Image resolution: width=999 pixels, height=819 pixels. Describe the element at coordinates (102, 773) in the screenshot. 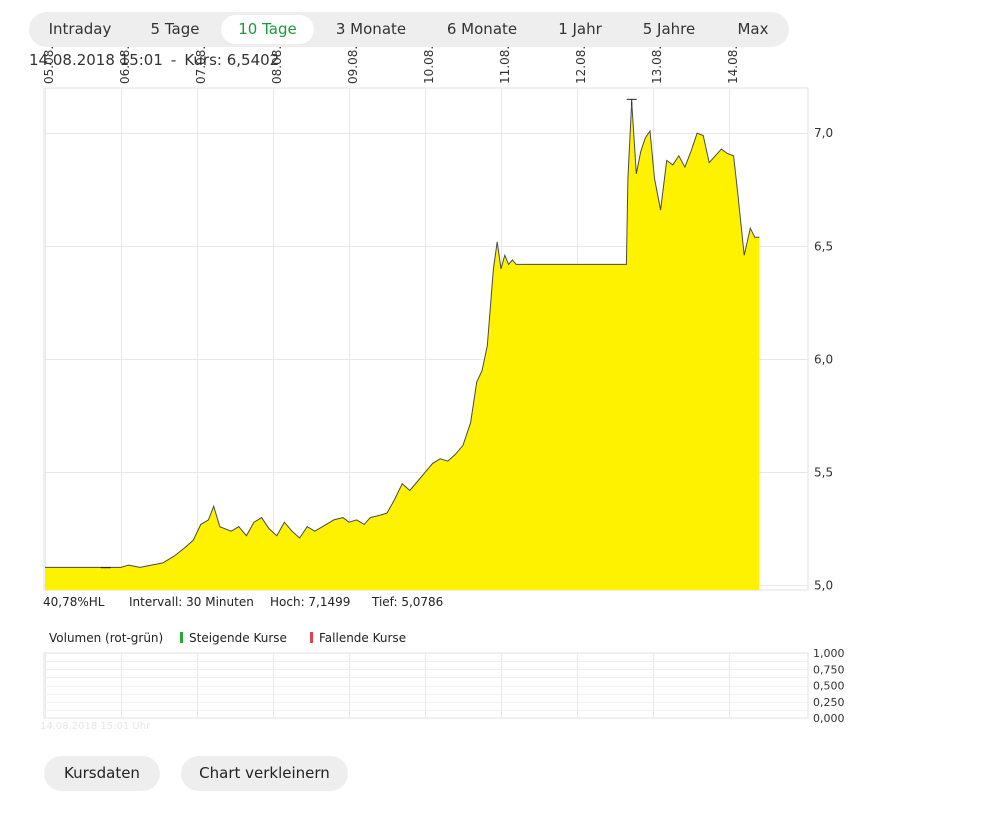

I see `kursdaten-button: Kursdaten` at that location.